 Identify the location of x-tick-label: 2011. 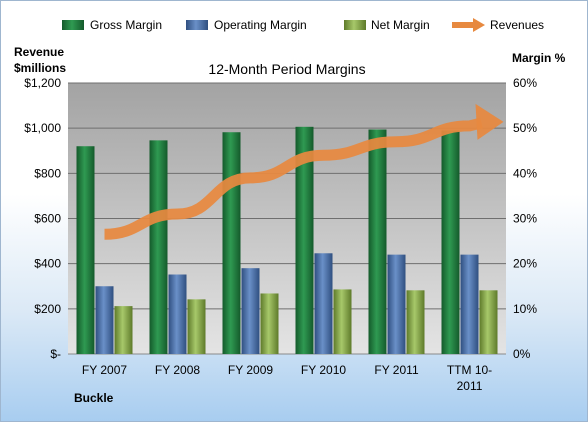
(470, 386).